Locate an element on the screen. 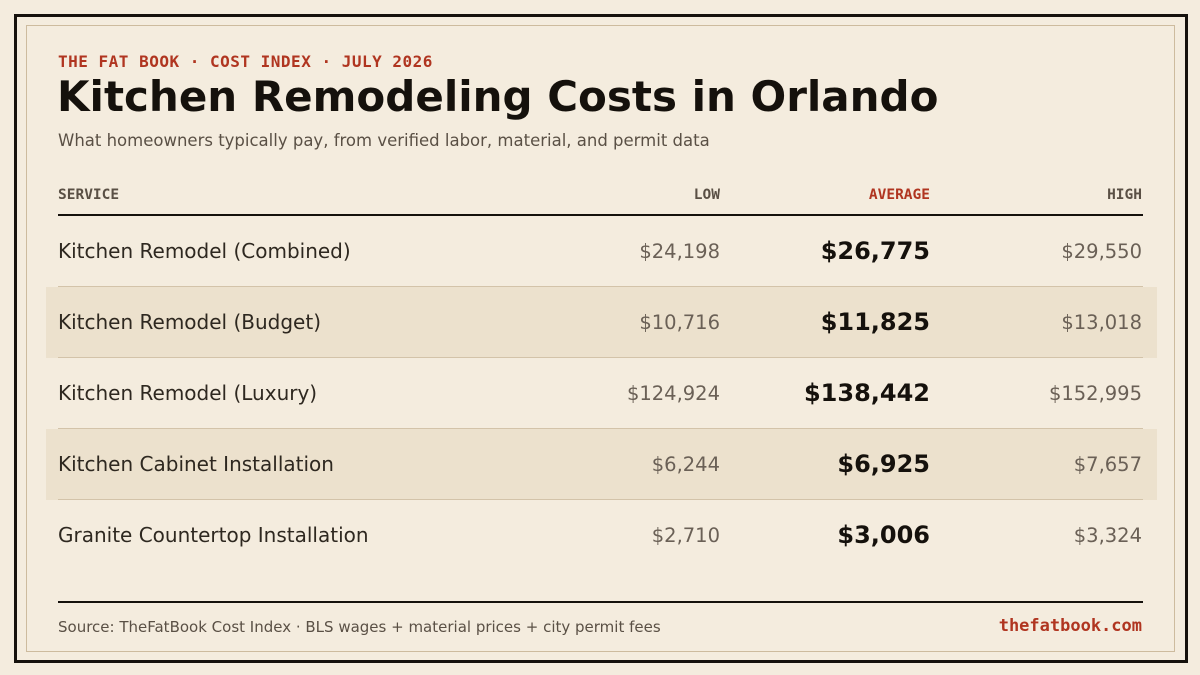 Image resolution: width=1200 pixels, height=675 pixels. page-title: Kitchen Remodeling Costs in Orlando is located at coordinates (498, 96).